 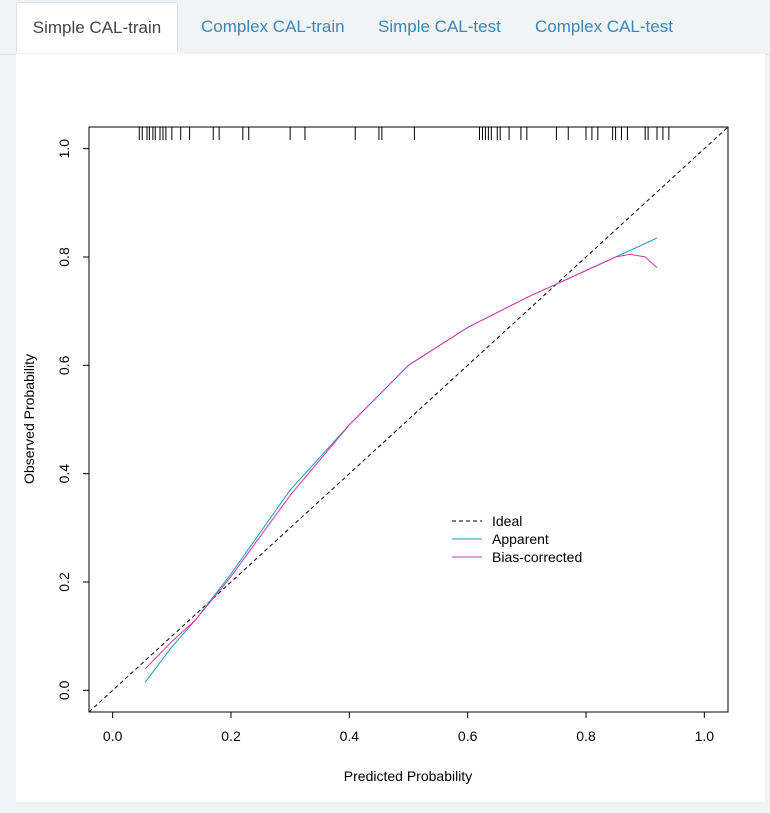 I want to click on x-tick-label: 0.2, so click(x=231, y=736).